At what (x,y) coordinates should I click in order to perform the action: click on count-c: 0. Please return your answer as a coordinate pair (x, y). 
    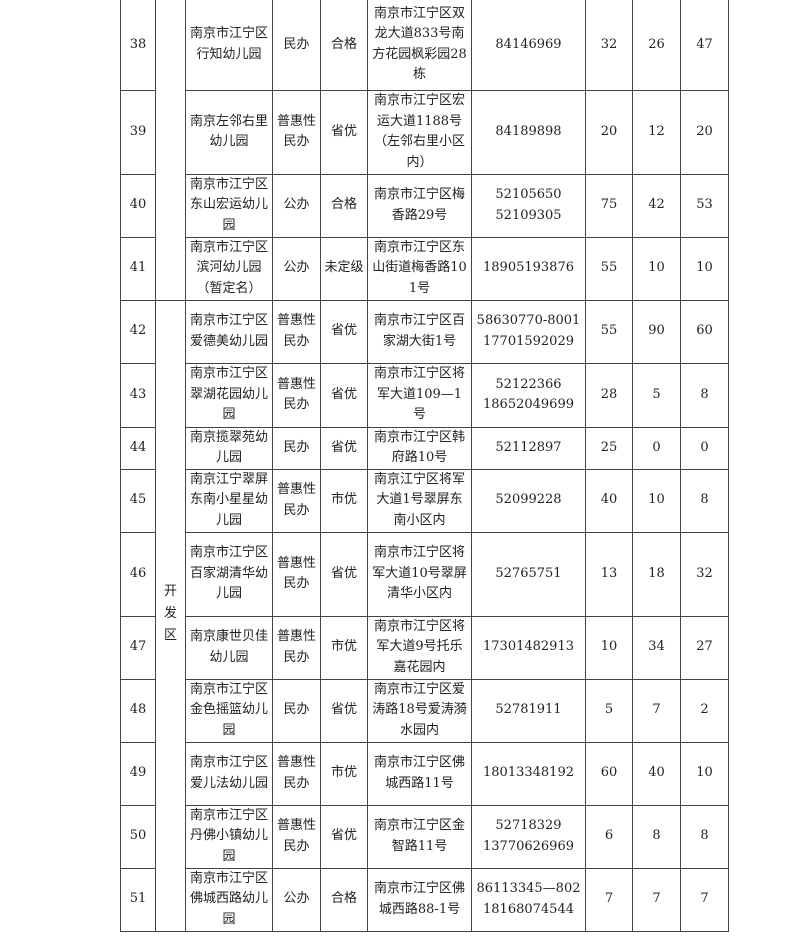
    Looking at the image, I should click on (704, 448).